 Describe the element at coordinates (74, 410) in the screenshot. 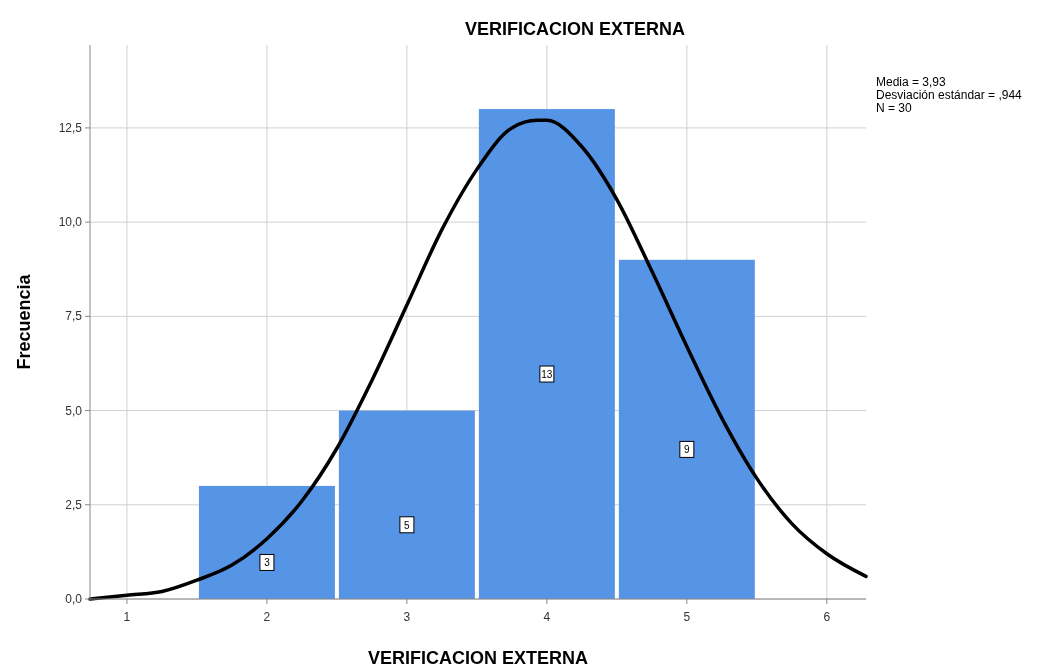

I see `y-tick-label: 5,0` at that location.